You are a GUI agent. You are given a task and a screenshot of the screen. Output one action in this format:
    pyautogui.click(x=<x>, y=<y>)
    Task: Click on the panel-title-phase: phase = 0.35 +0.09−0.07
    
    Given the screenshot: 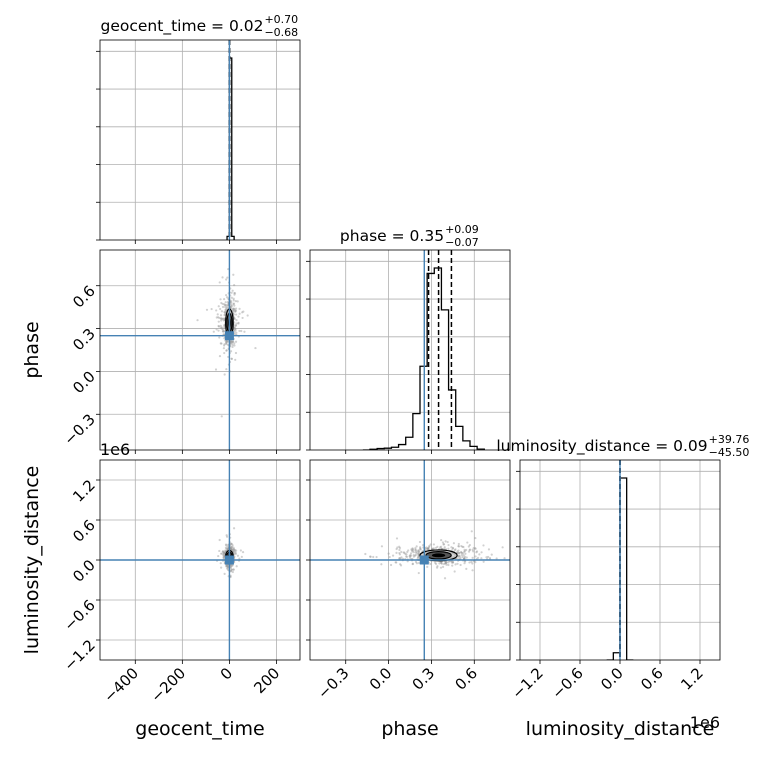 What is the action you would take?
    pyautogui.click(x=409, y=236)
    